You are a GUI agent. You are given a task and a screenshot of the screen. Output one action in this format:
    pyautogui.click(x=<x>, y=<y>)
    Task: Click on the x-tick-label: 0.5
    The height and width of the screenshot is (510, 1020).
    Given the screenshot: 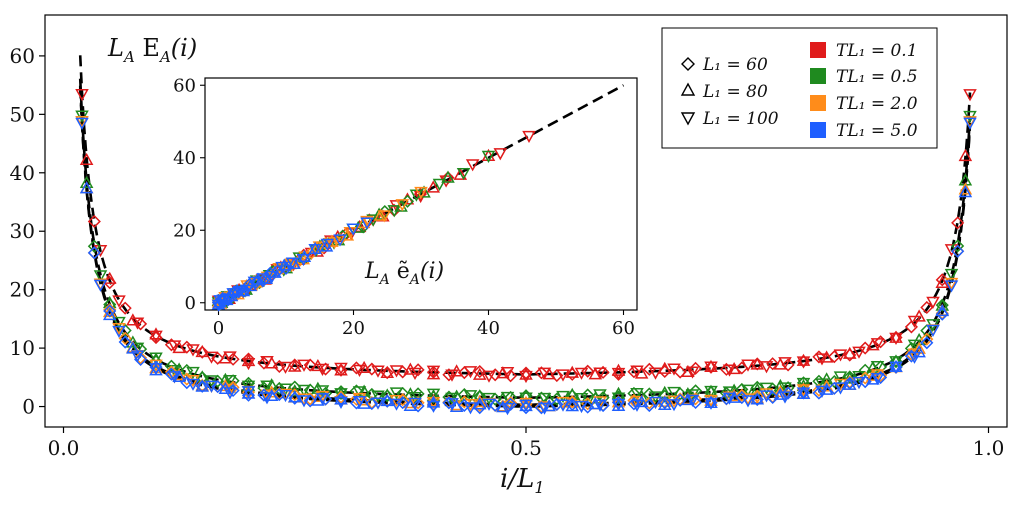 What is the action you would take?
    pyautogui.click(x=526, y=448)
    